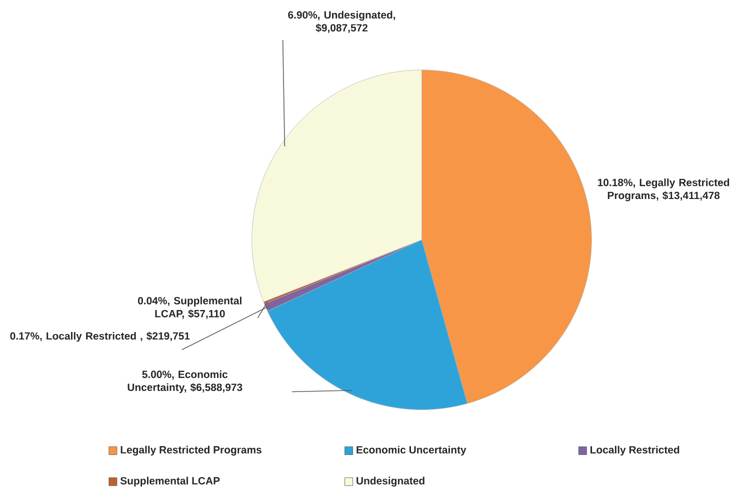 The height and width of the screenshot is (497, 752). Describe the element at coordinates (635, 451) in the screenshot. I see `legend-label: Locally Restricted` at that location.